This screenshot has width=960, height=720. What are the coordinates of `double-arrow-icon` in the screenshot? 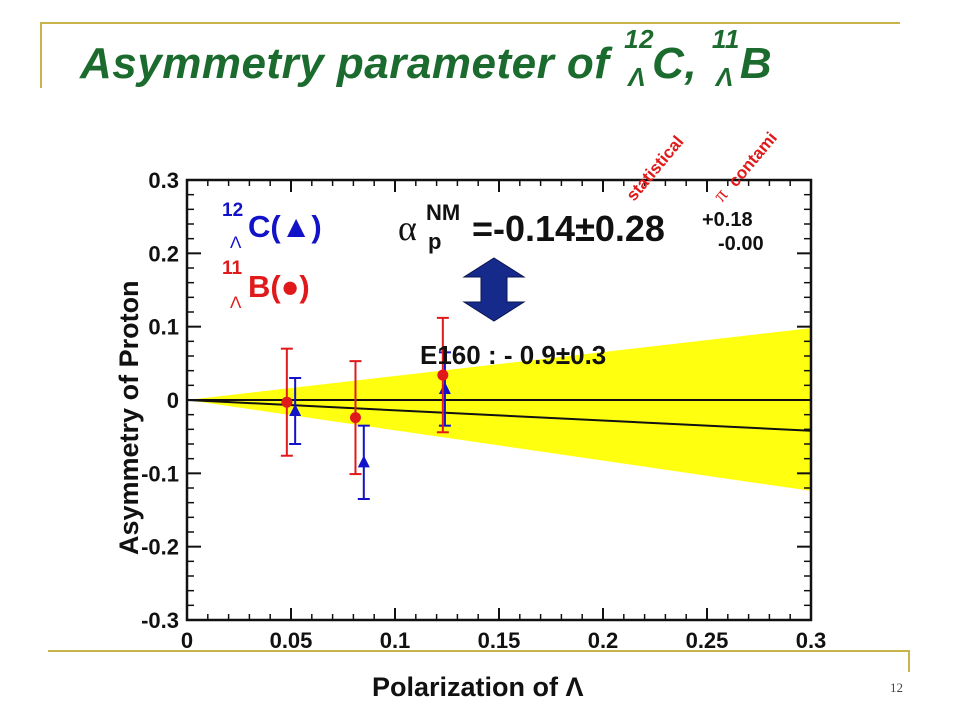 It's located at (494, 289).